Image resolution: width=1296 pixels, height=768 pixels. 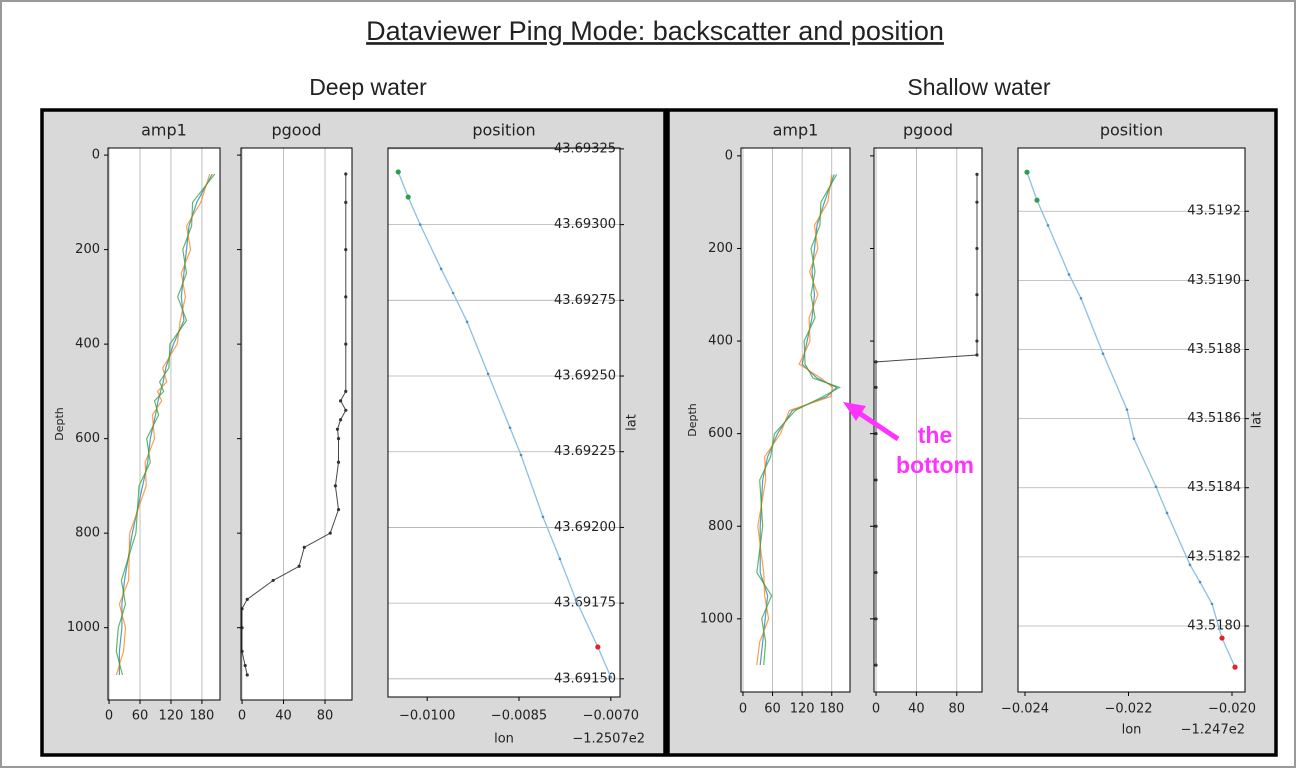 I want to click on y-tick-label: 43.69200, so click(x=585, y=527).